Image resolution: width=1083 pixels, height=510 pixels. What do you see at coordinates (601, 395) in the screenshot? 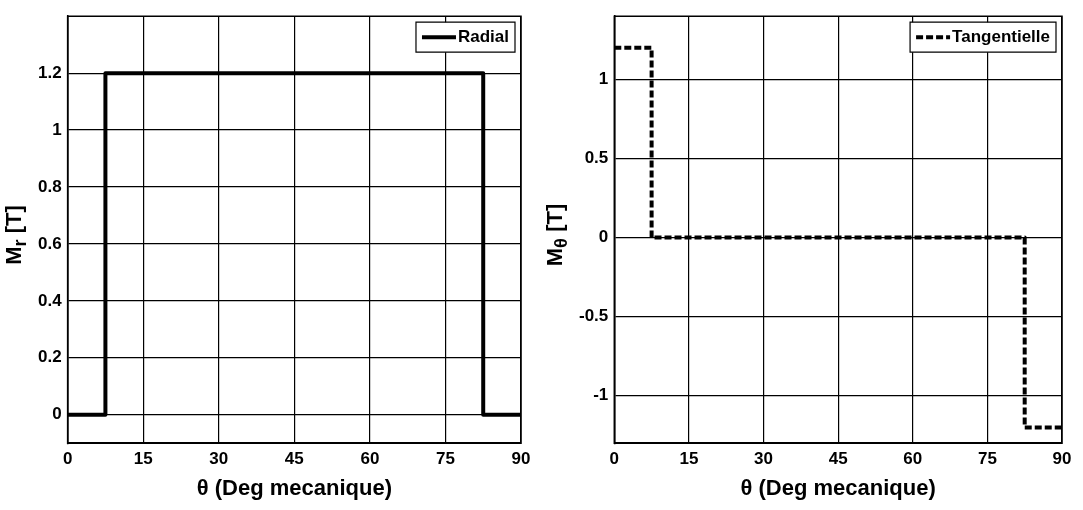
I see `y-tick-label: -1` at bounding box center [601, 395].